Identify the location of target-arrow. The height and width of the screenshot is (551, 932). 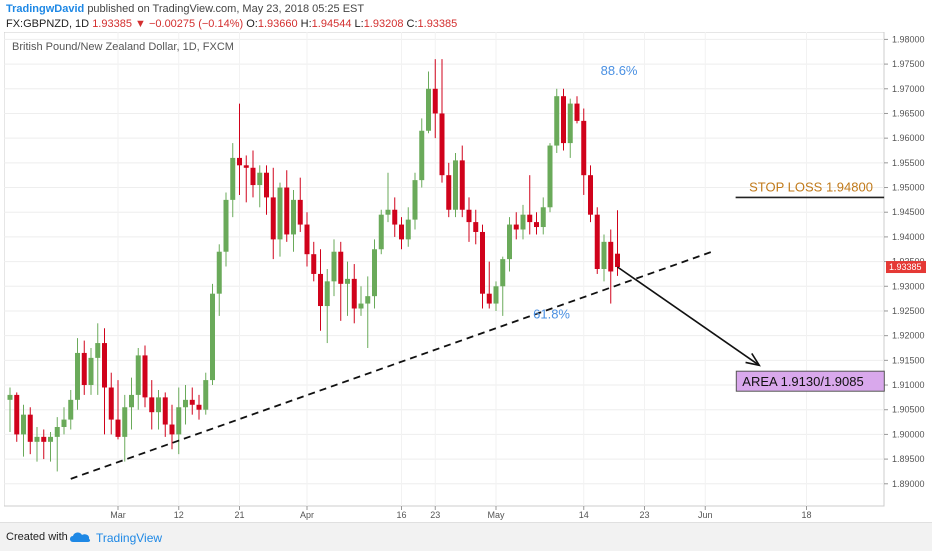
(688, 316).